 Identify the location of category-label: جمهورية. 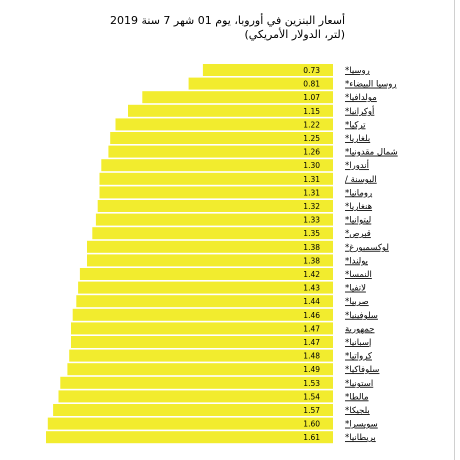
(360, 329).